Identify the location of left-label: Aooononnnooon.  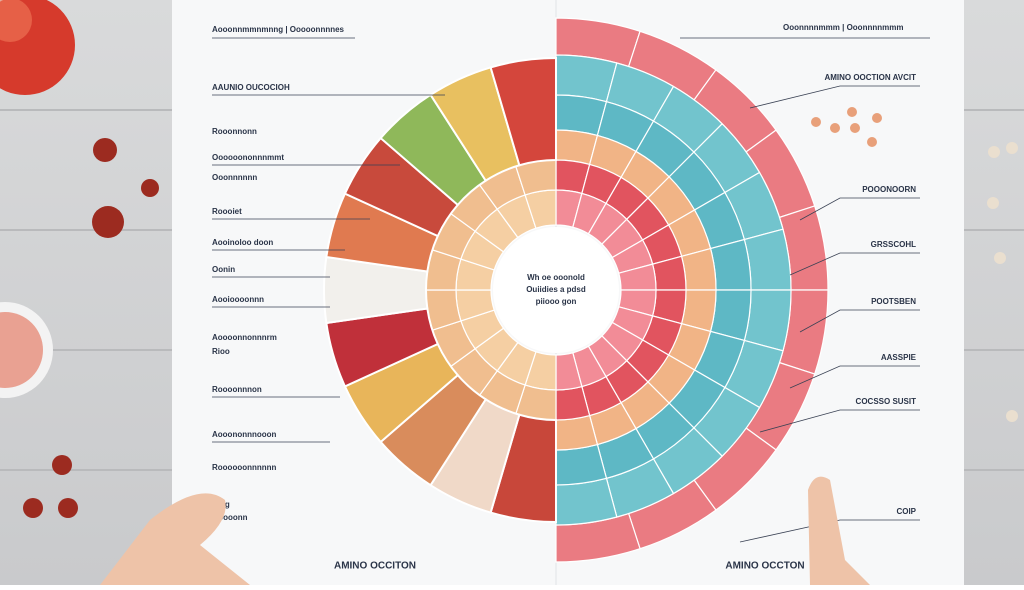
(244, 434).